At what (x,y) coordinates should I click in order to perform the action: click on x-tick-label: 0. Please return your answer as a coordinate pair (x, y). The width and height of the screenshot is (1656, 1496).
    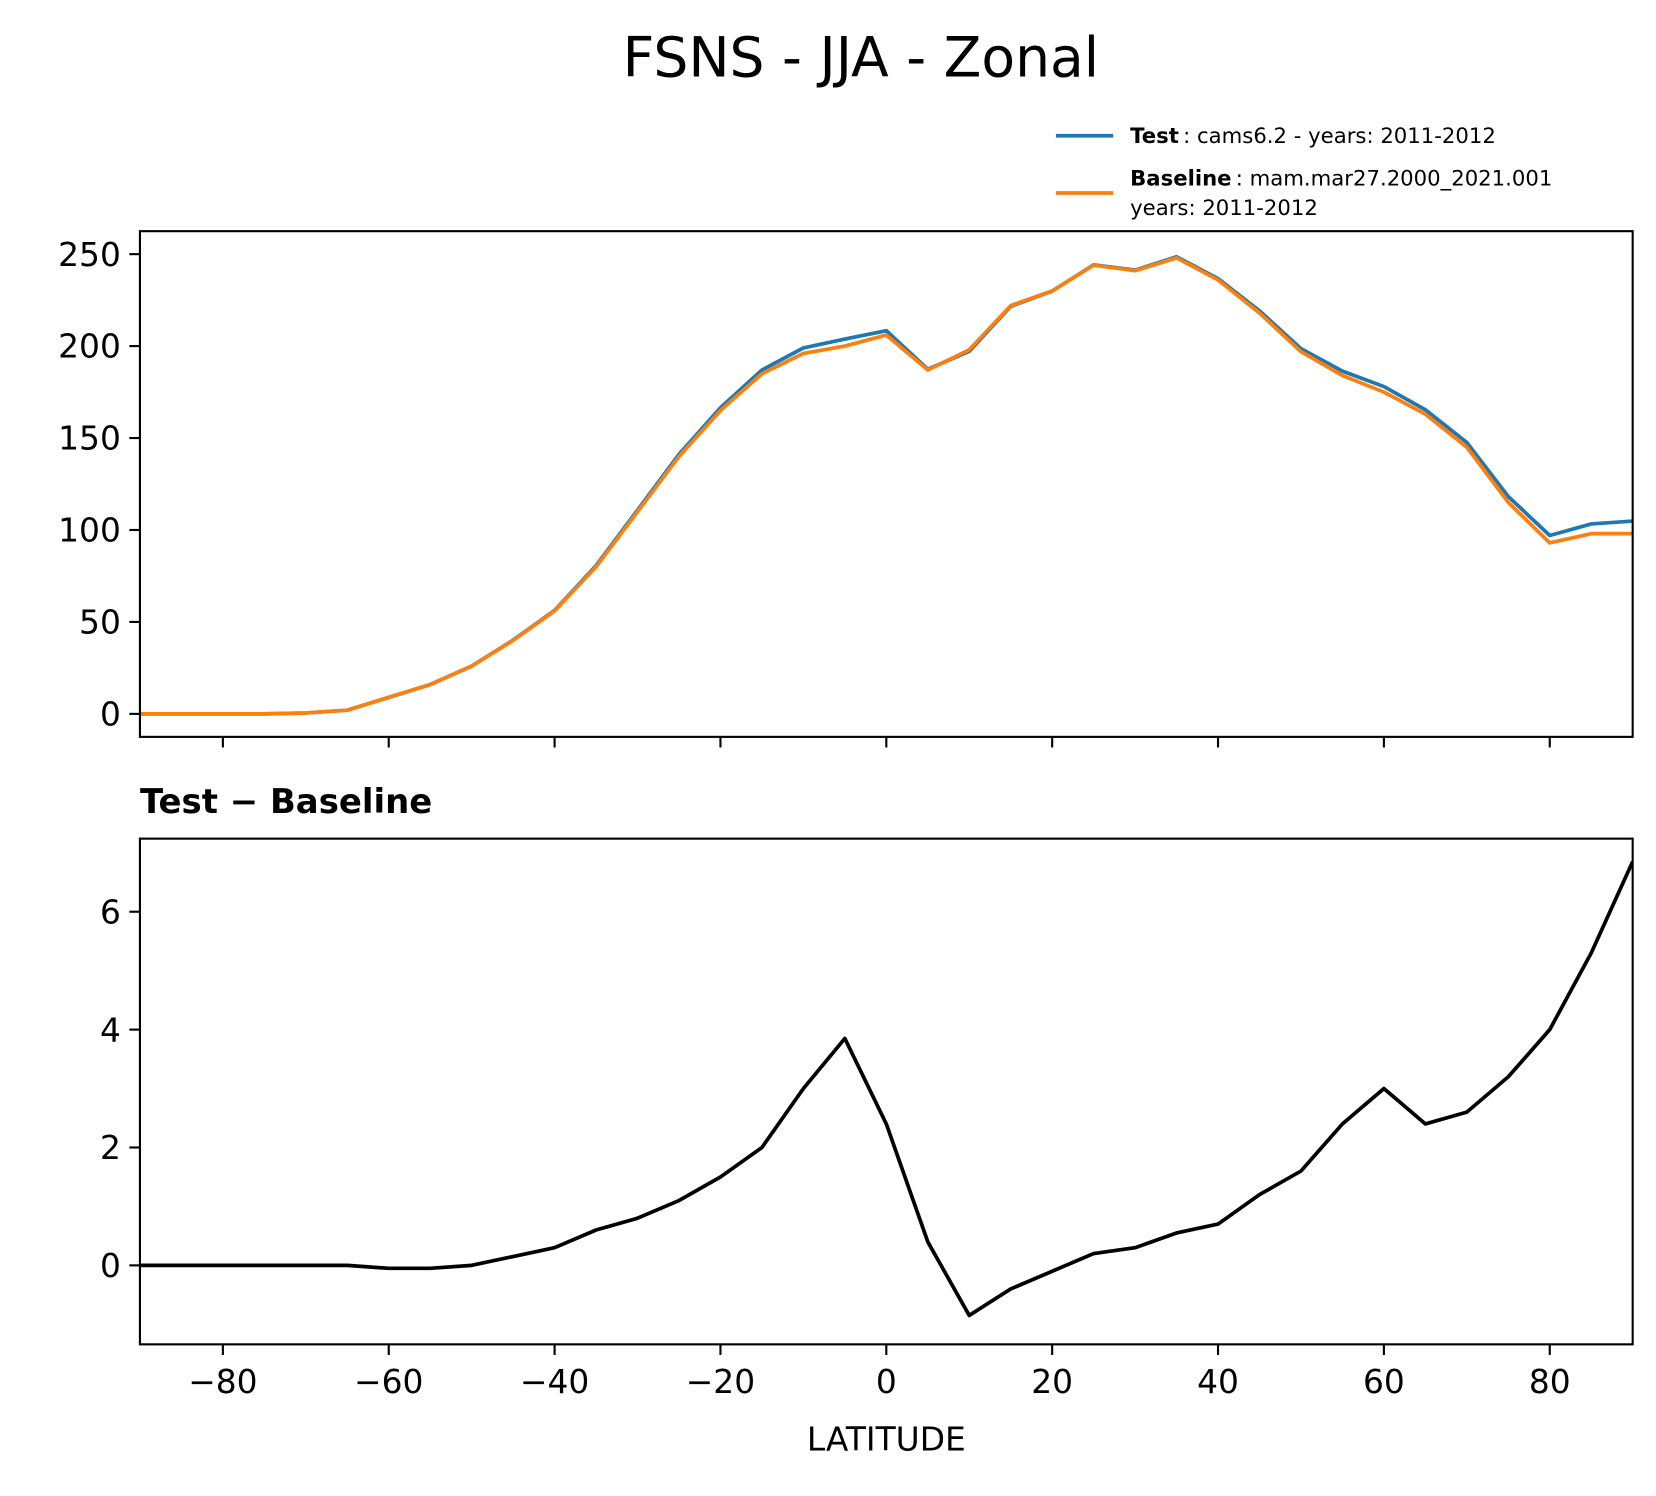
    Looking at the image, I should click on (886, 1381).